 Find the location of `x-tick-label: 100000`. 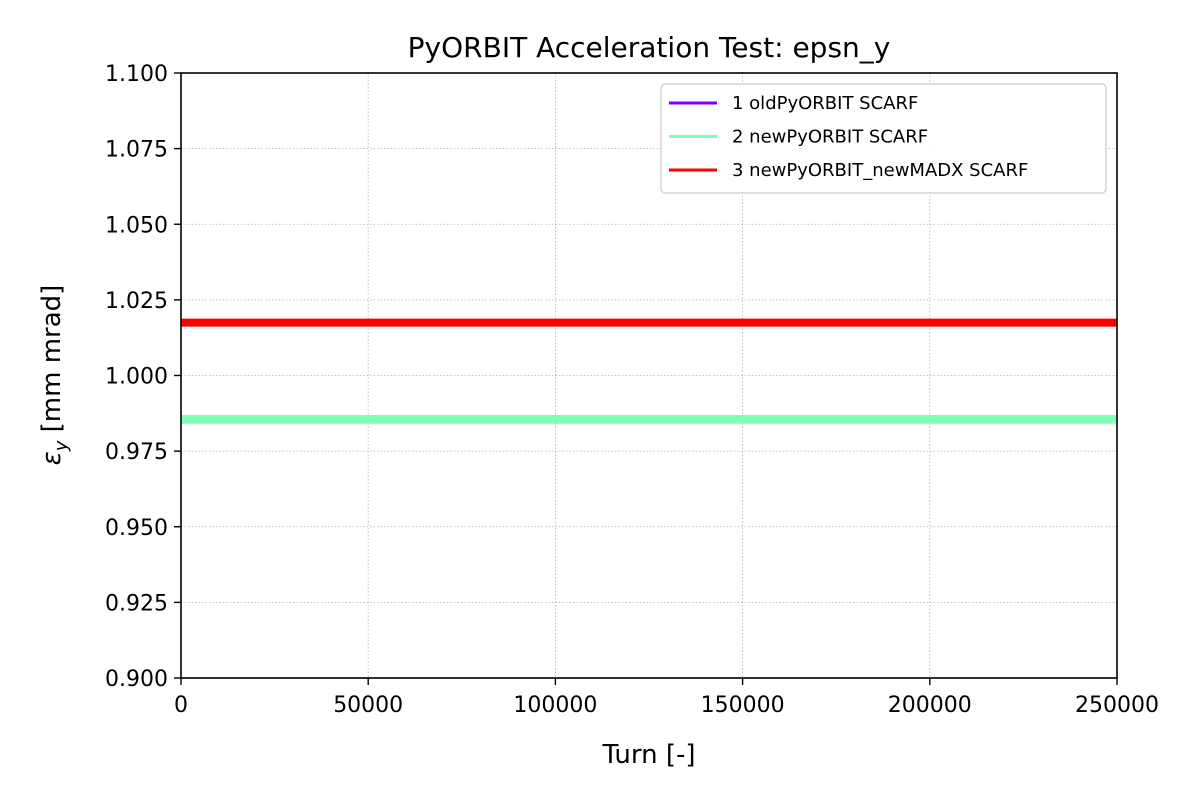

x-tick-label: 100000 is located at coordinates (555, 705).